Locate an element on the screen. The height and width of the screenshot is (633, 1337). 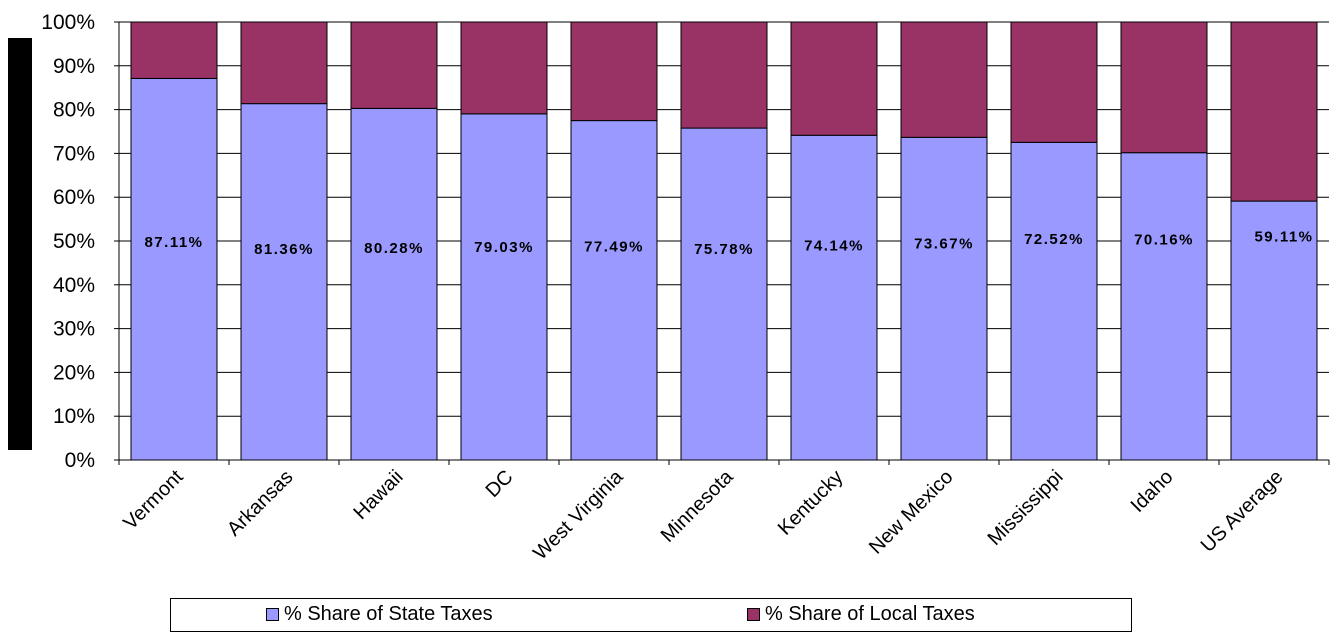
y-tick-label: 40% is located at coordinates (74, 285).